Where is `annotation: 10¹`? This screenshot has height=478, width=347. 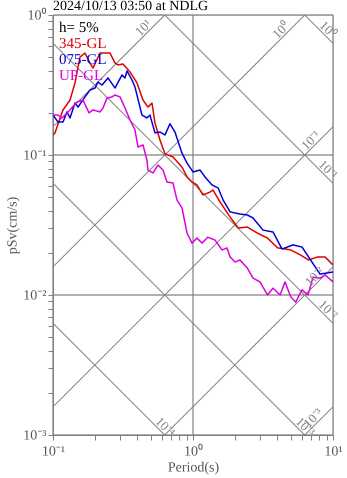
annotation: 10¹ is located at coordinates (143, 27).